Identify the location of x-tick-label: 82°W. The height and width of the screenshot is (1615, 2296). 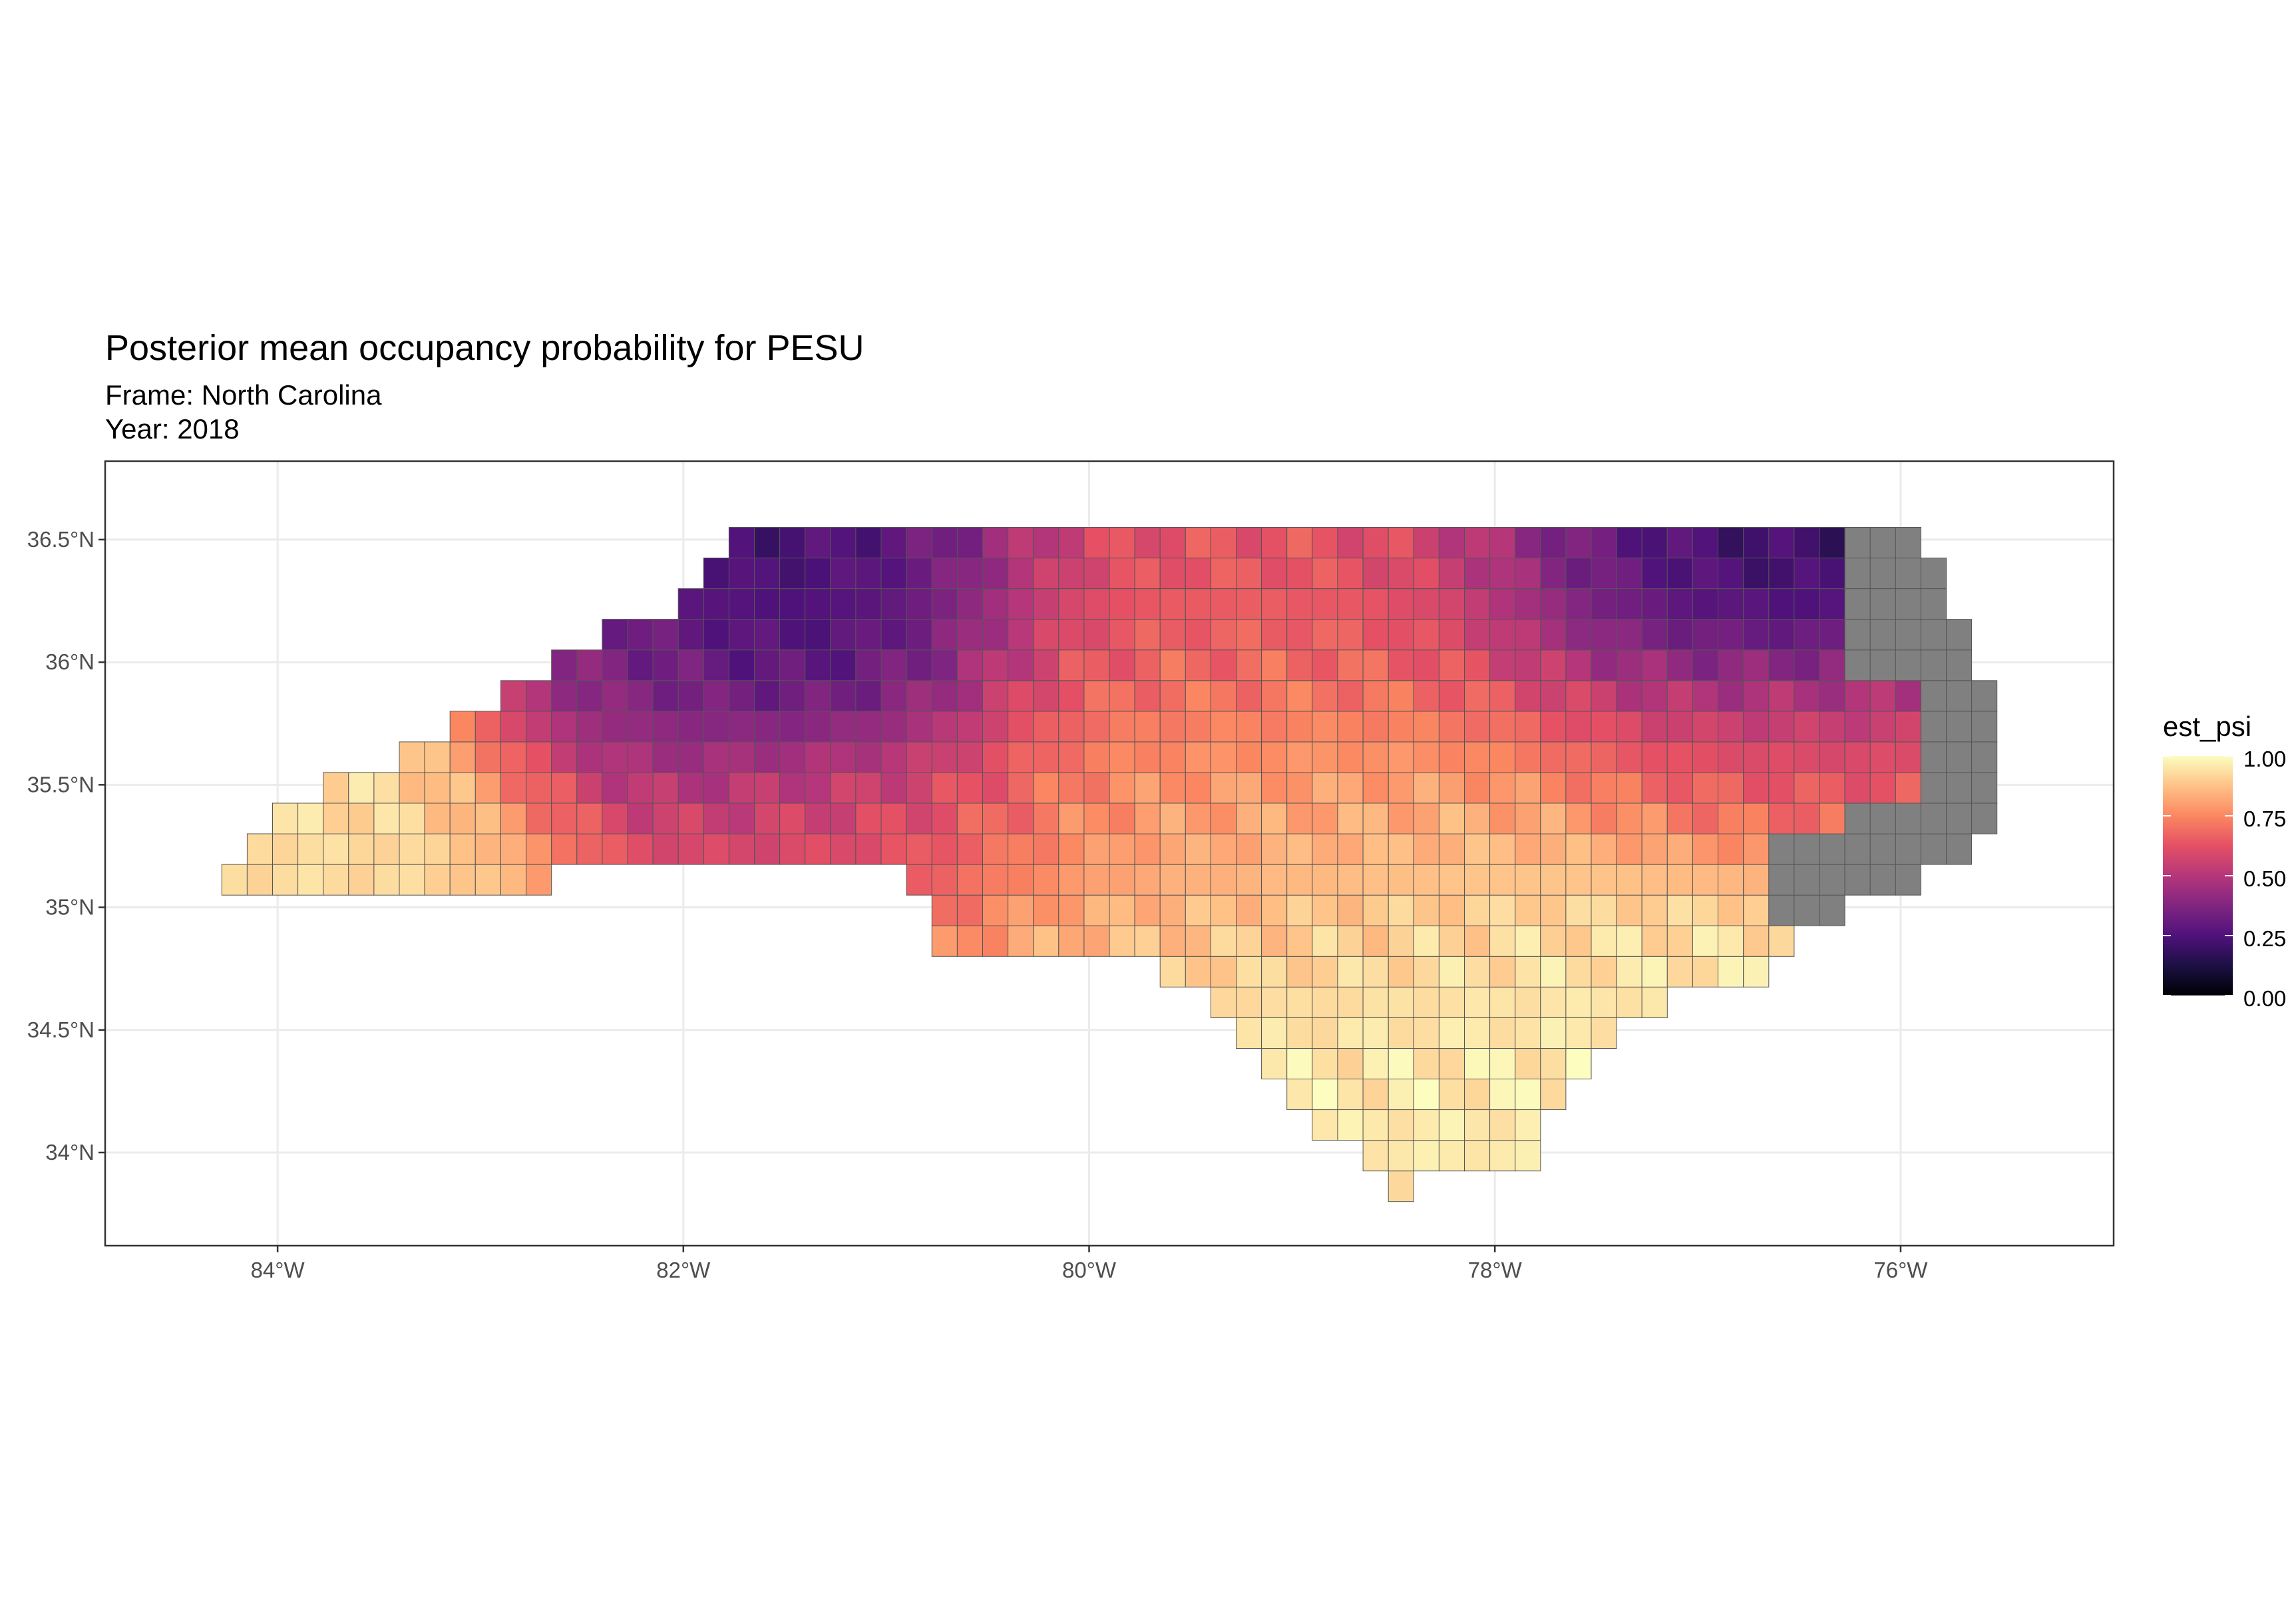
(683, 1270).